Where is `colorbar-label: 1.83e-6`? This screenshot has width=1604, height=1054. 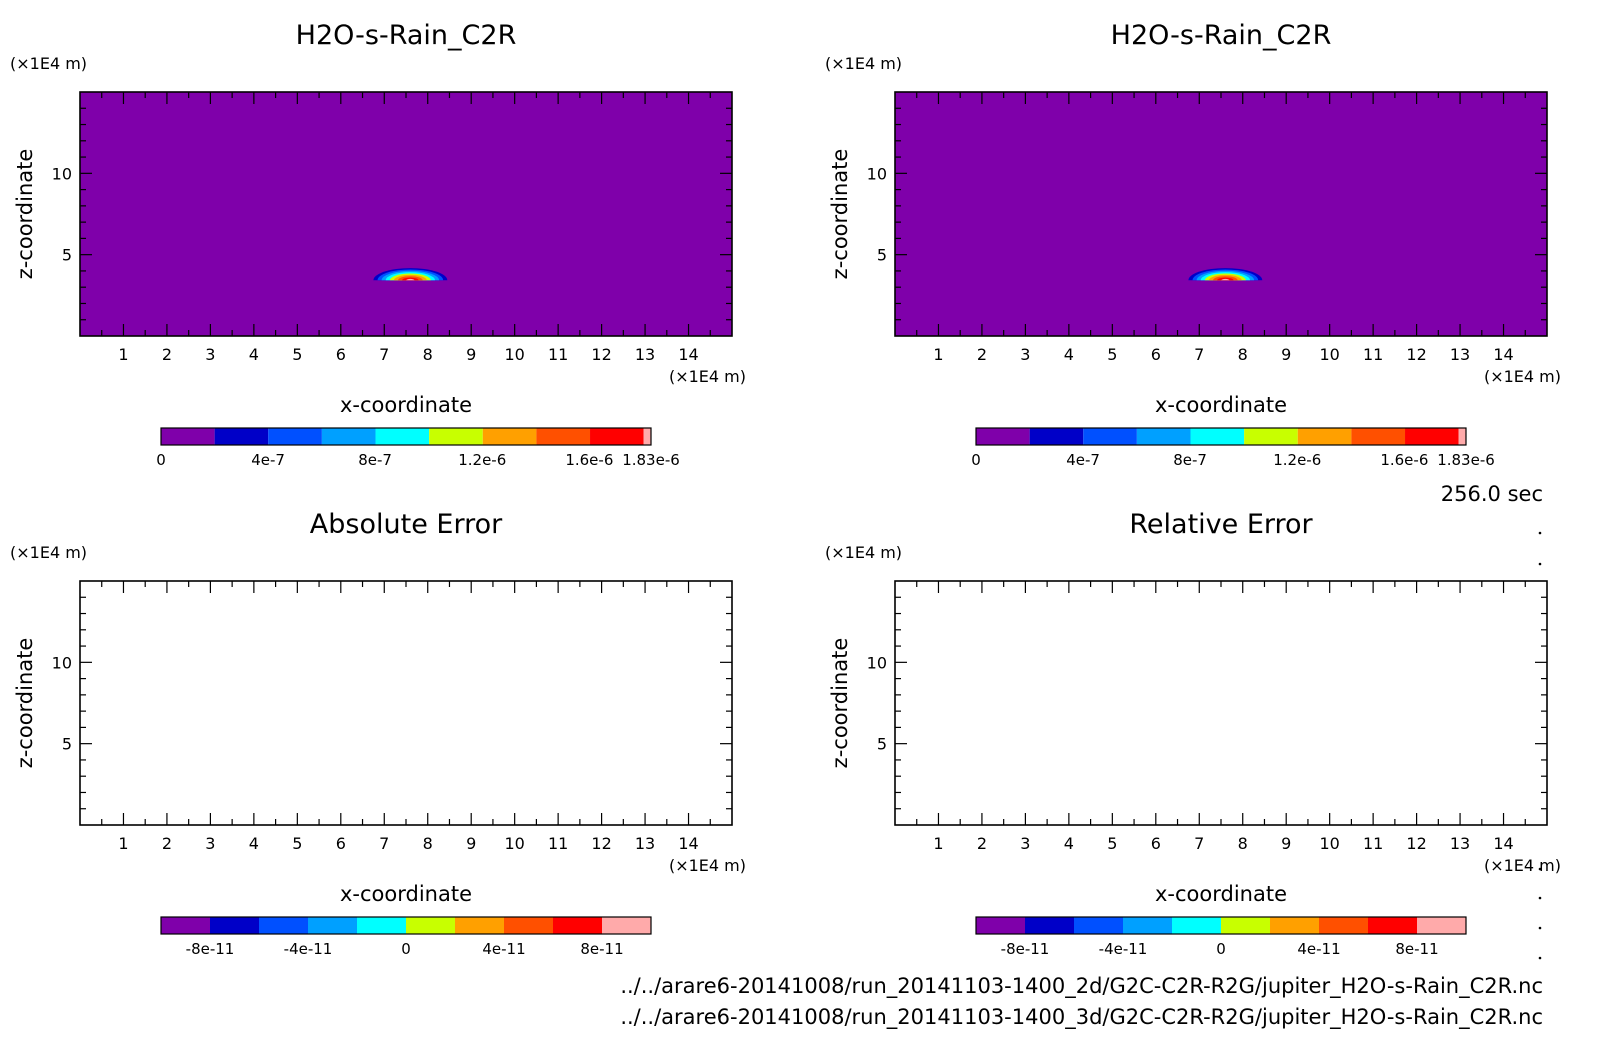
colorbar-label: 1.83e-6 is located at coordinates (1466, 460).